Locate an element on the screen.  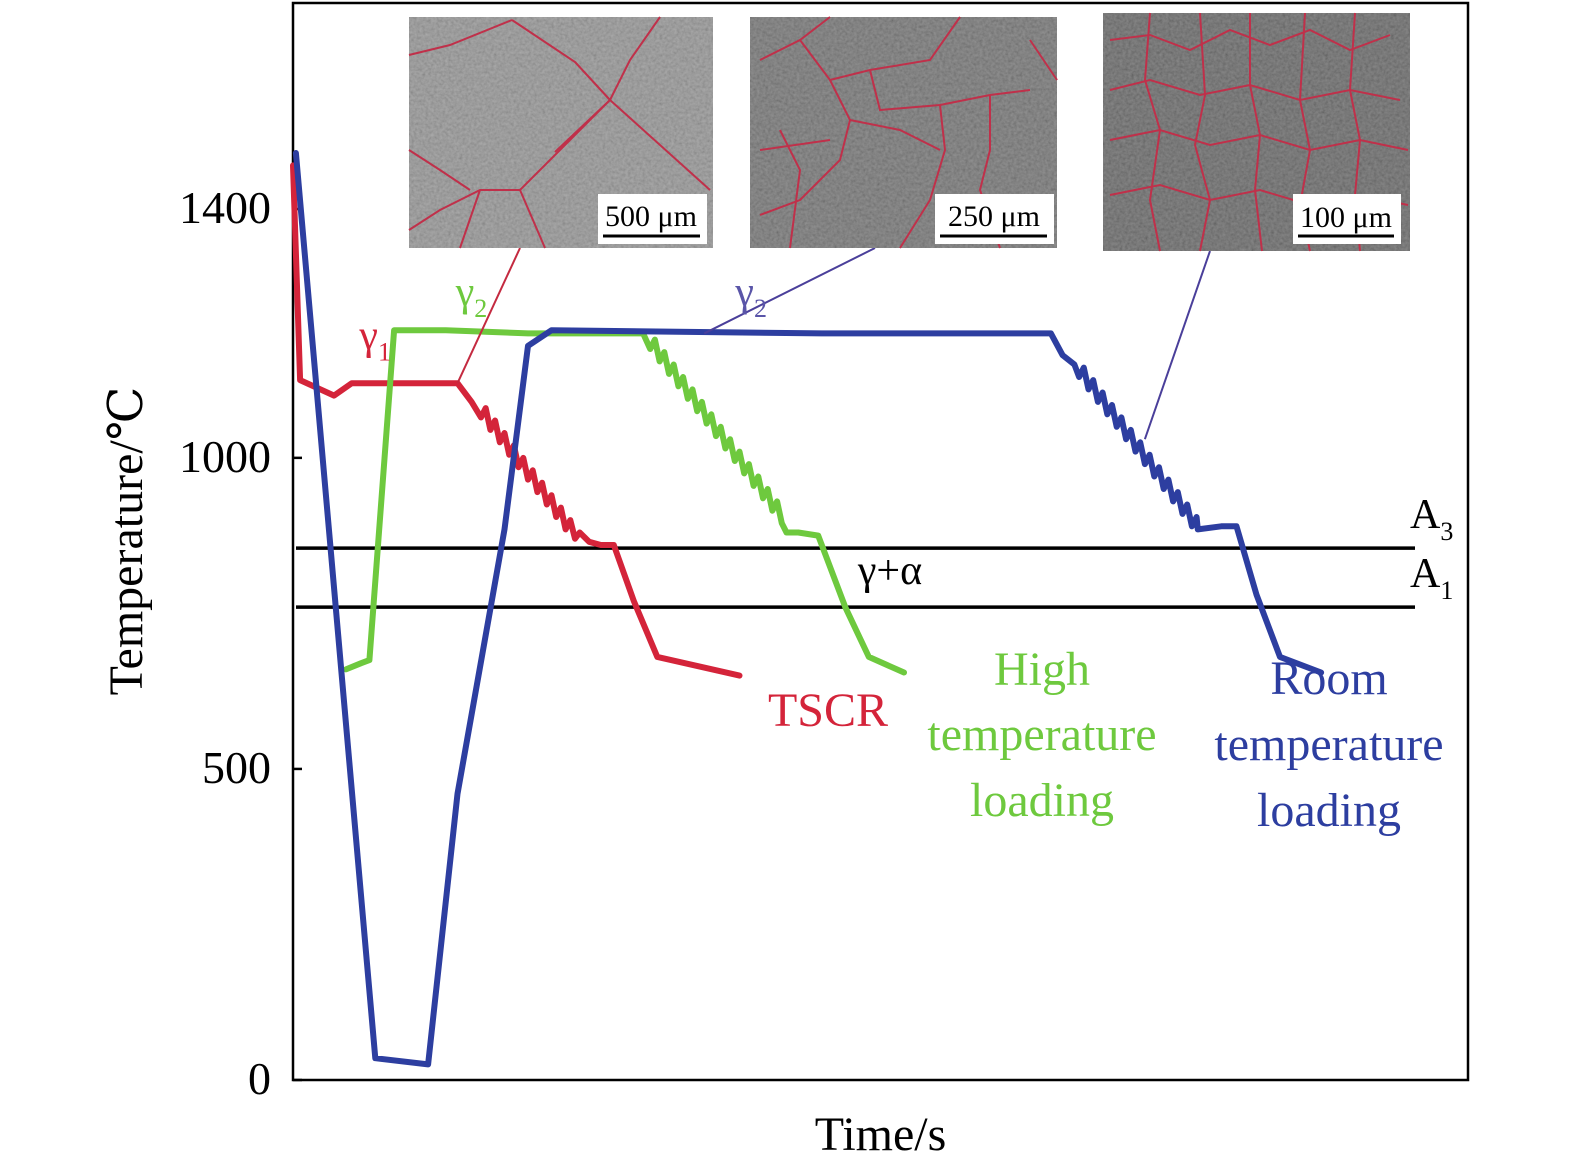
series-label-high-temperature-loading-line: temperature is located at coordinates (1041, 734).